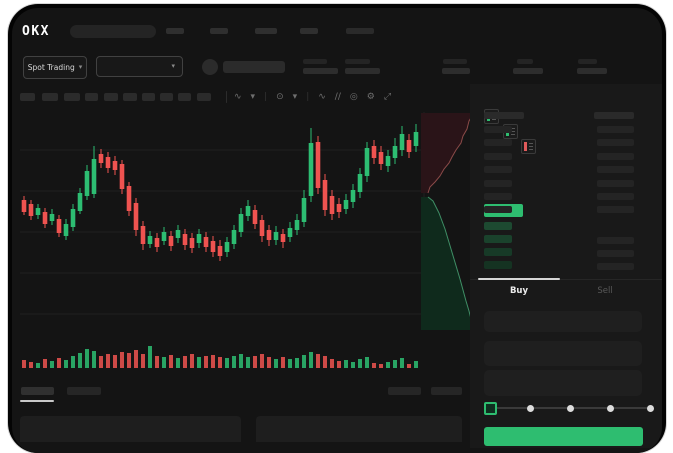 This screenshot has height=453, width=673. What do you see at coordinates (254, 67) in the screenshot?
I see `pair-name-placeholder` at bounding box center [254, 67].